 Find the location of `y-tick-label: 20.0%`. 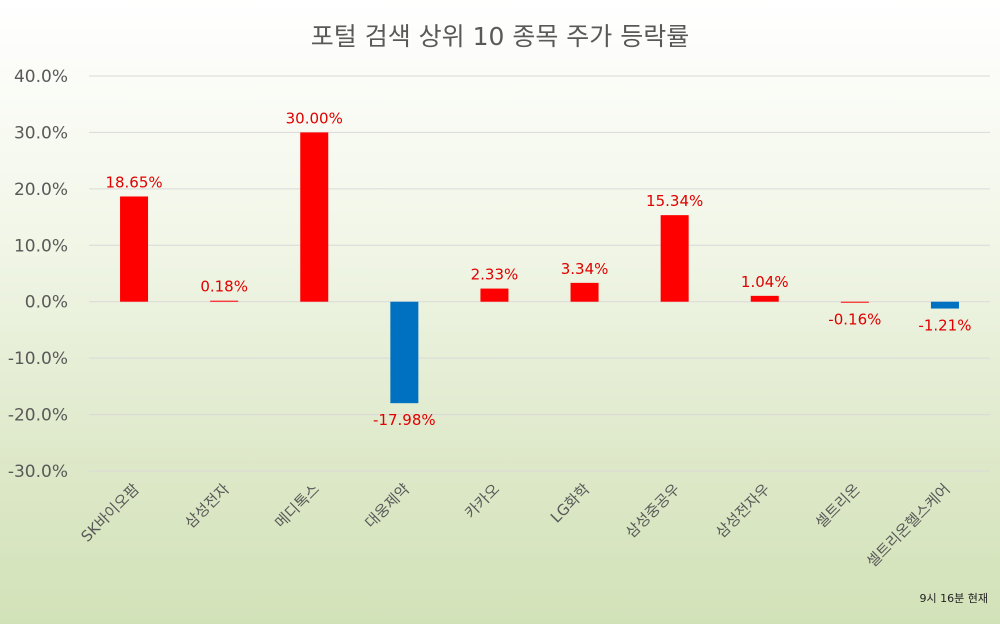

y-tick-label: 20.0% is located at coordinates (41, 190).